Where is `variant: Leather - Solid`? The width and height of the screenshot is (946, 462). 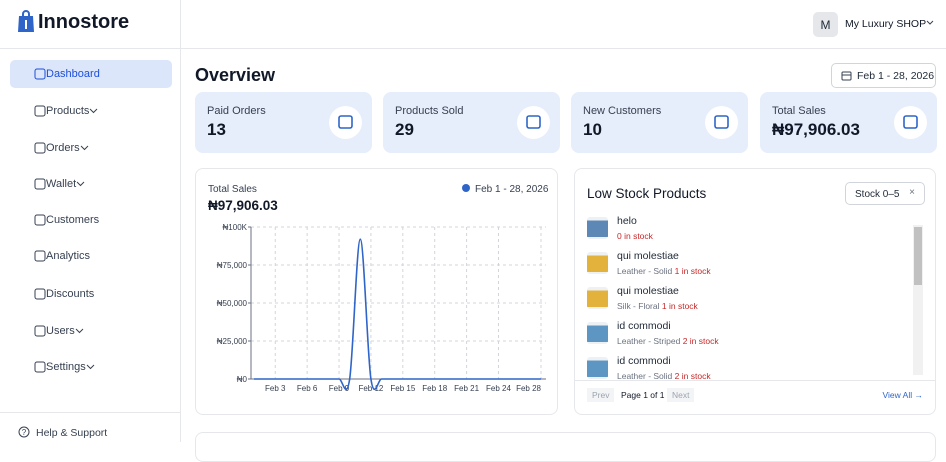
variant: Leather - Solid is located at coordinates (645, 271).